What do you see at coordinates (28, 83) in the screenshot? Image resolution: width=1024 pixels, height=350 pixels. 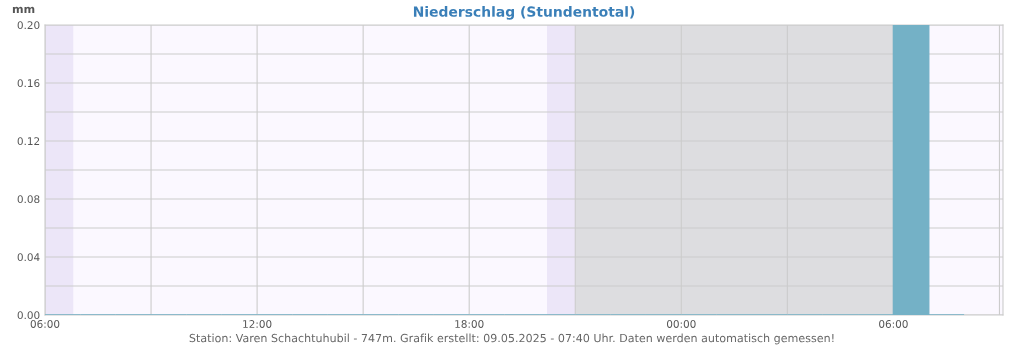 I see `y-tick-label: 0.16` at bounding box center [28, 83].